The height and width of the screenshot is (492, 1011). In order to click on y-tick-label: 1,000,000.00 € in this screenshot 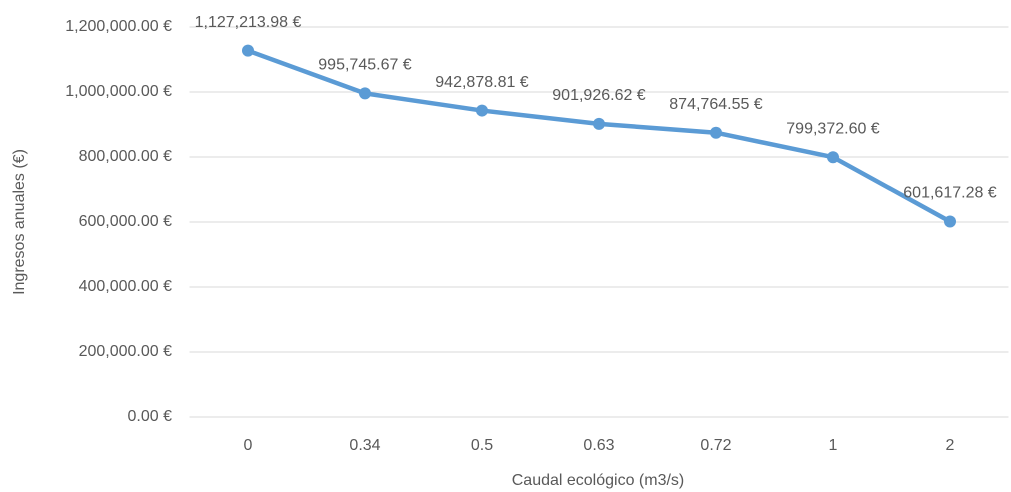, I will do `click(118, 91)`.